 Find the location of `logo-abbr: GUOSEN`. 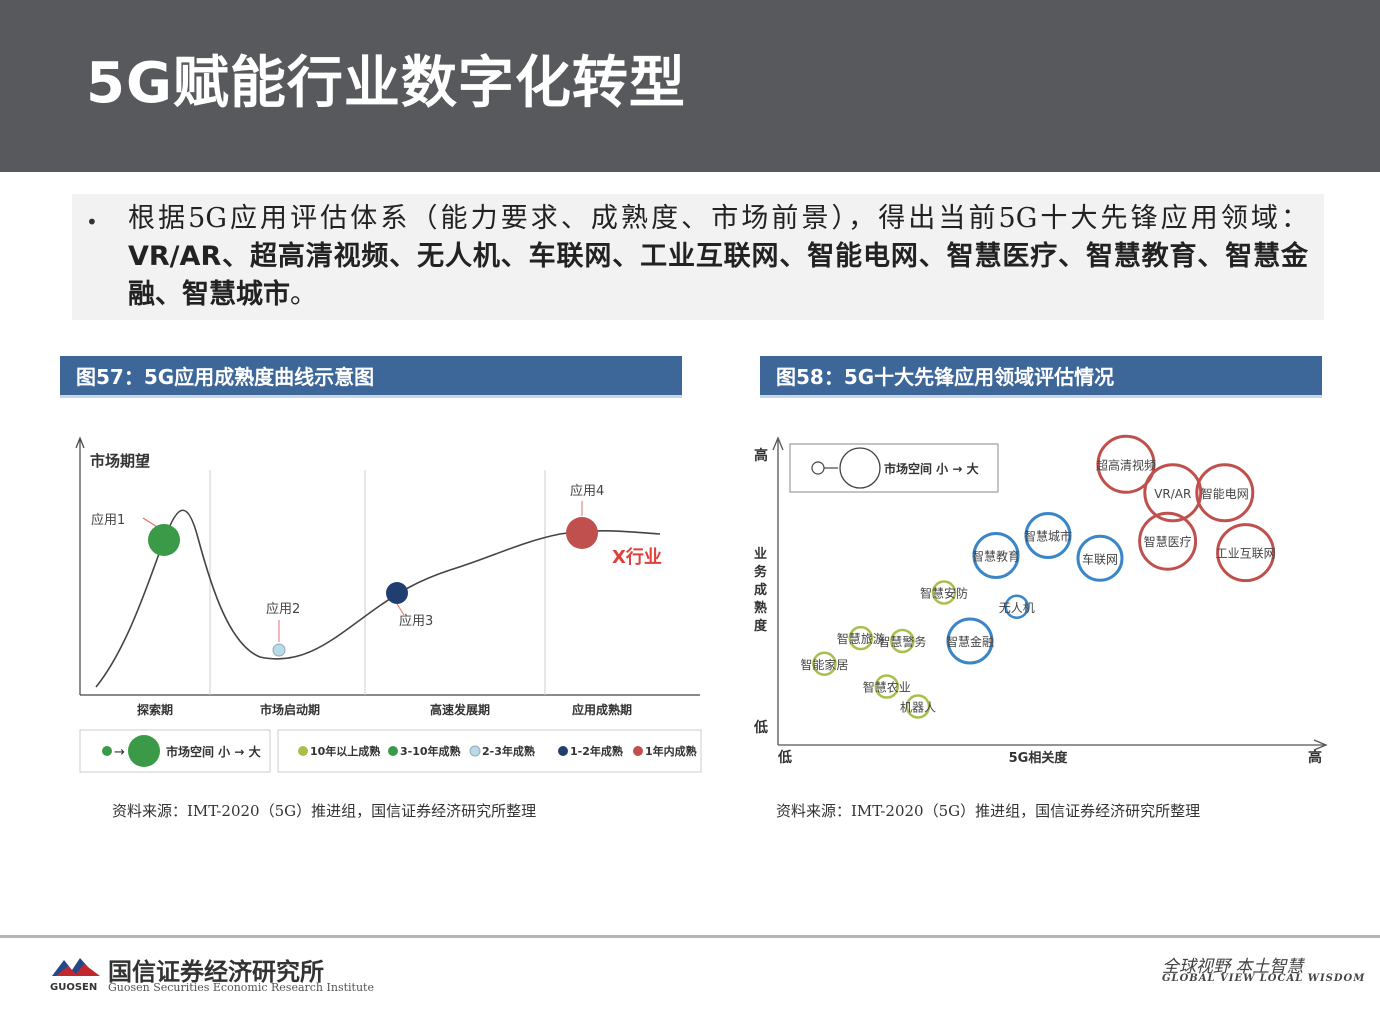

logo-abbr: GUOSEN is located at coordinates (74, 987).